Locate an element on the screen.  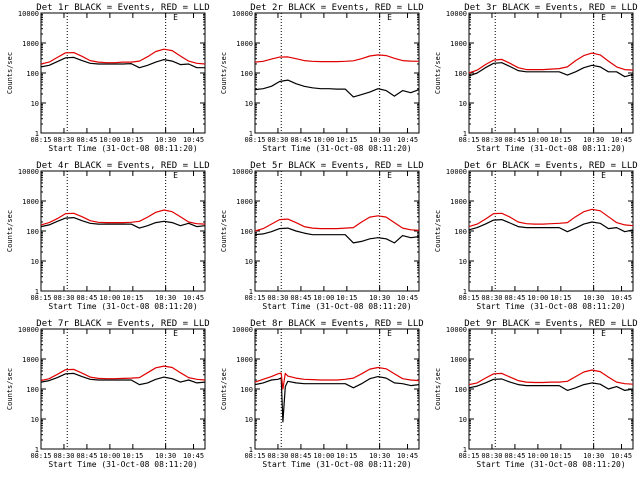
chart-title: Det 6r BLACK = Events, RED = LLD is located at coordinates (550, 166).